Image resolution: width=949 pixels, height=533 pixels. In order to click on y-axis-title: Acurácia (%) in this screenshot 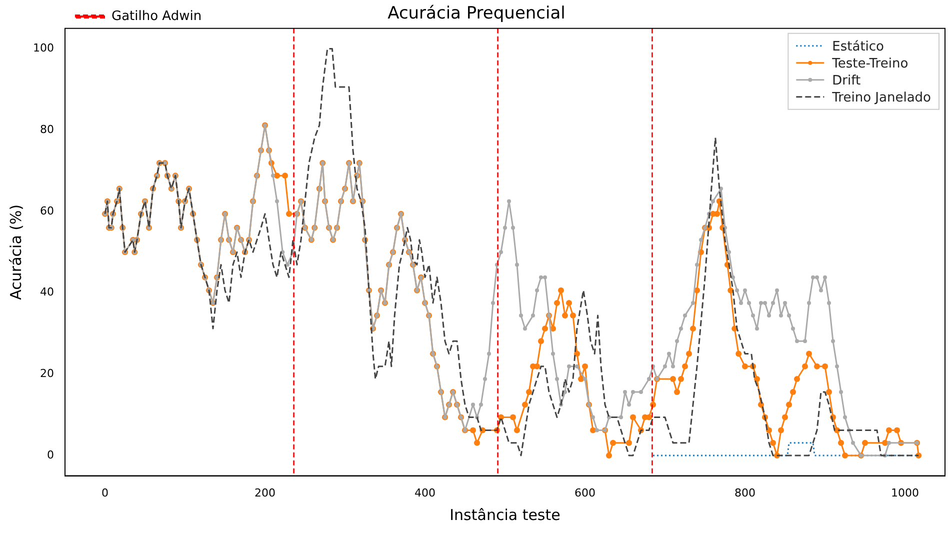, I will do `click(15, 252)`.